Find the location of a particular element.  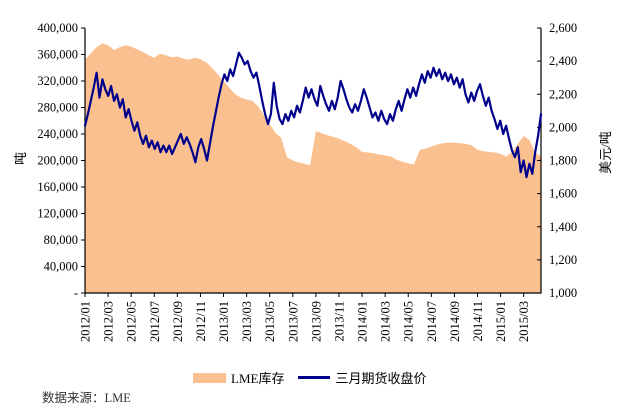

svg-text: 2,400 is located at coordinates (563, 61).